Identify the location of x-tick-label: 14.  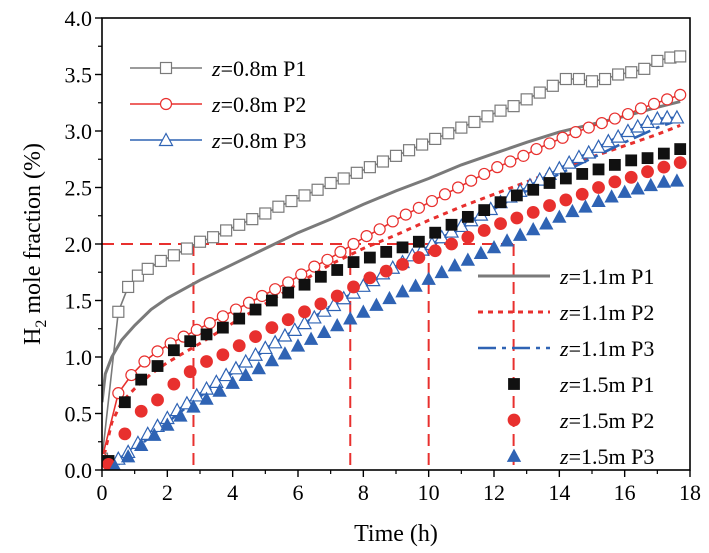
(559, 492).